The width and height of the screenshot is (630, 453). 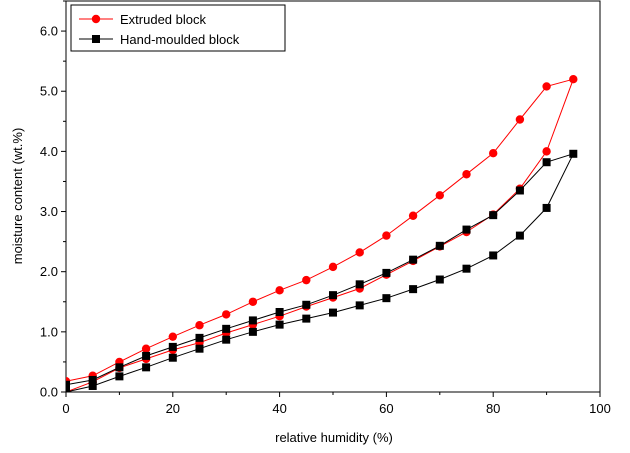 I want to click on y-tick-label: 0.0, so click(x=49, y=392).